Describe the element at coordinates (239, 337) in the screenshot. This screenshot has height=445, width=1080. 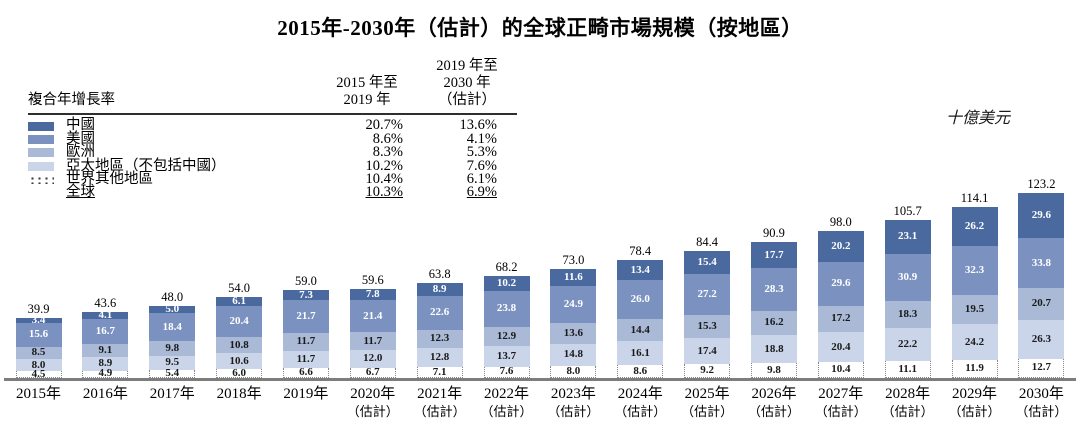
I see `bar-stack: 6.1 20.4 10.8 10.6 6.0` at that location.